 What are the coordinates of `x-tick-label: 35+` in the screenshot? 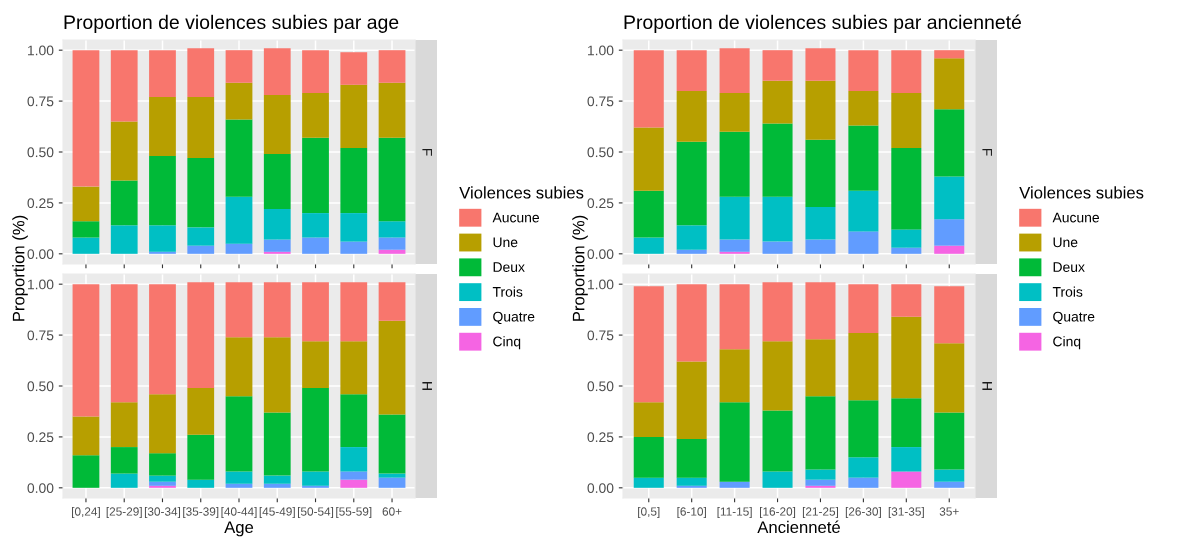 It's located at (949, 511).